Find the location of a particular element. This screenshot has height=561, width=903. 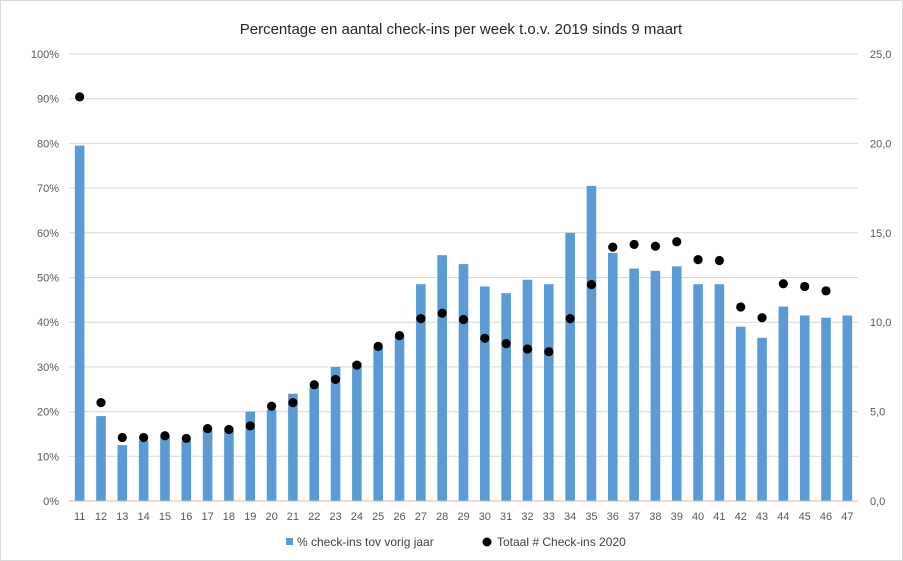

x-tick-label: 30 is located at coordinates (485, 517).